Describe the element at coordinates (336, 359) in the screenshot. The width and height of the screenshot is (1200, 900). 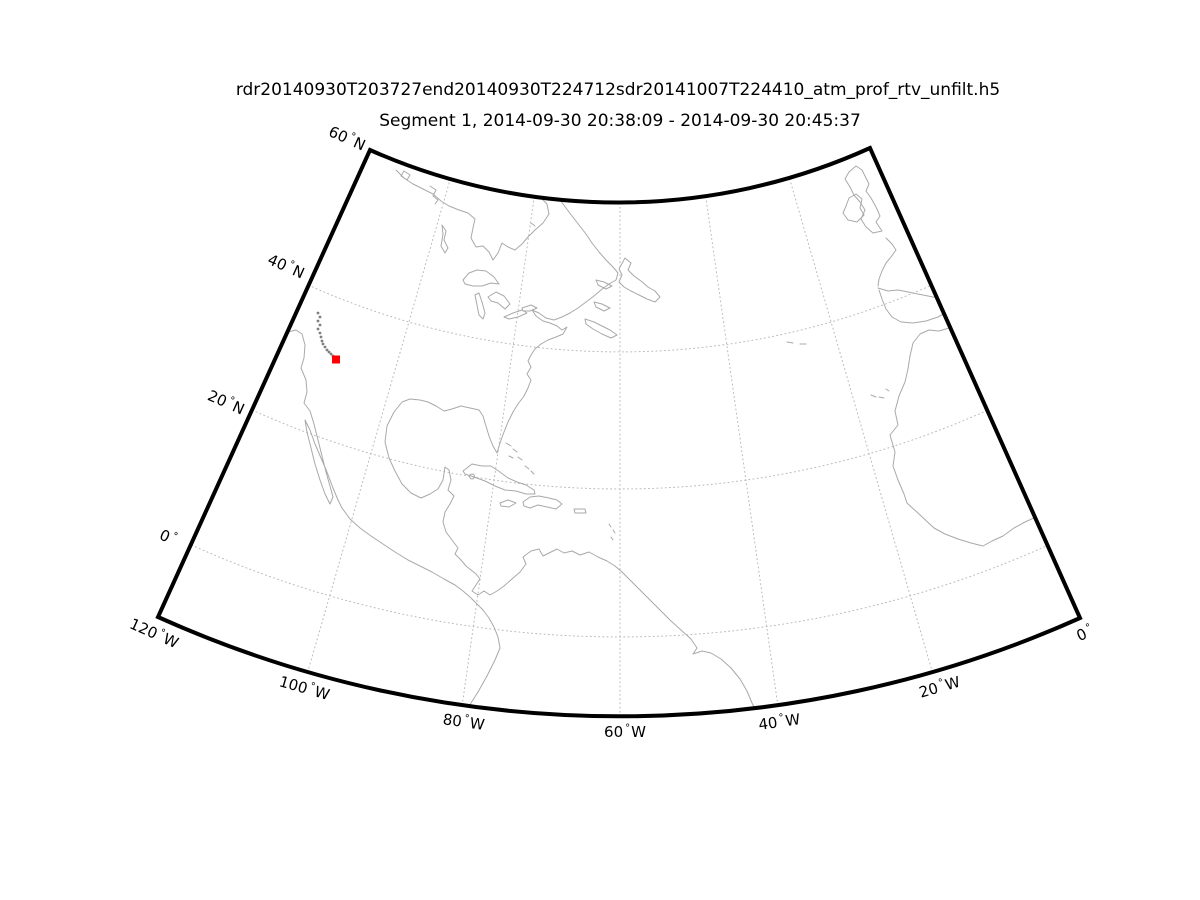
I see `segment-end-marker` at that location.